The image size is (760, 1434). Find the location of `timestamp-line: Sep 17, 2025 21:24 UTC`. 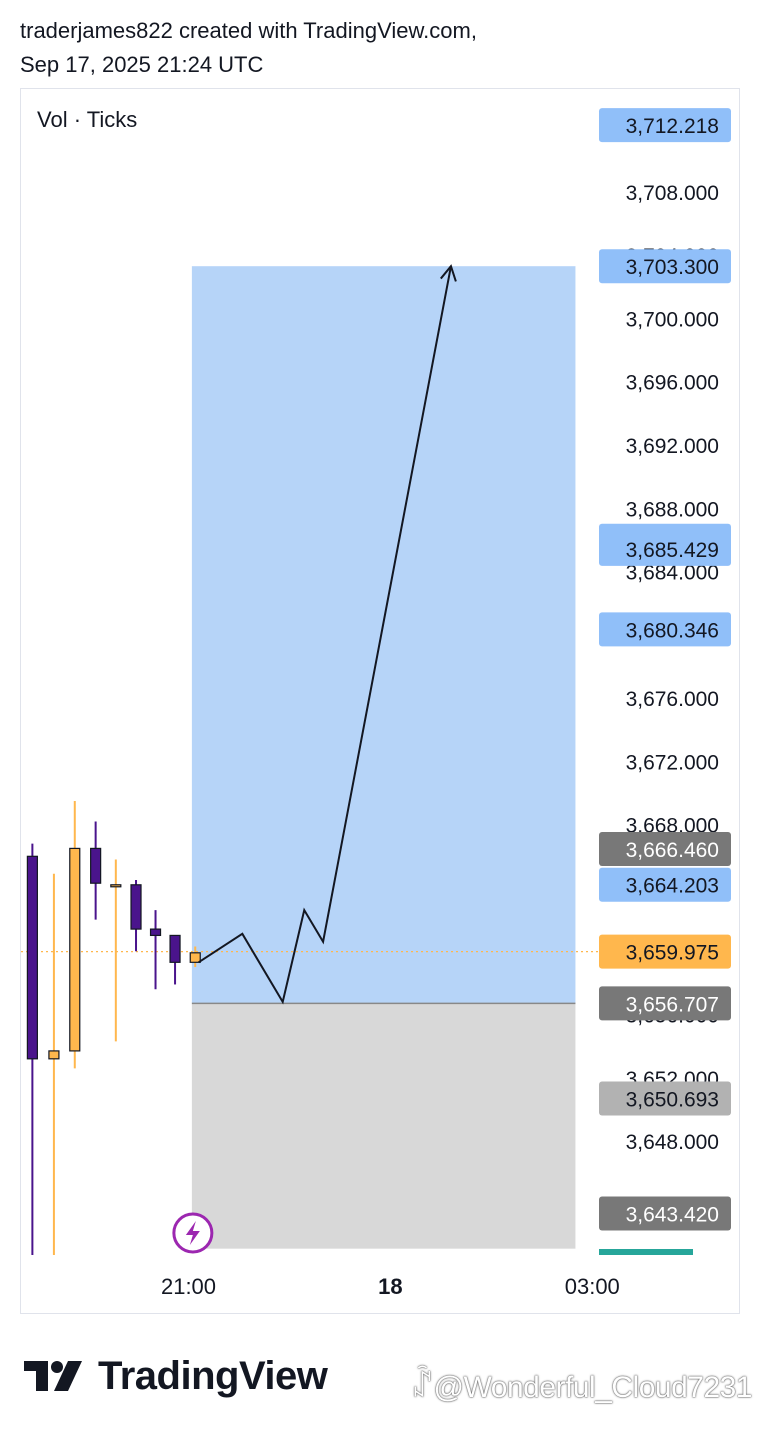

timestamp-line: Sep 17, 2025 21:24 UTC is located at coordinates (142, 64).